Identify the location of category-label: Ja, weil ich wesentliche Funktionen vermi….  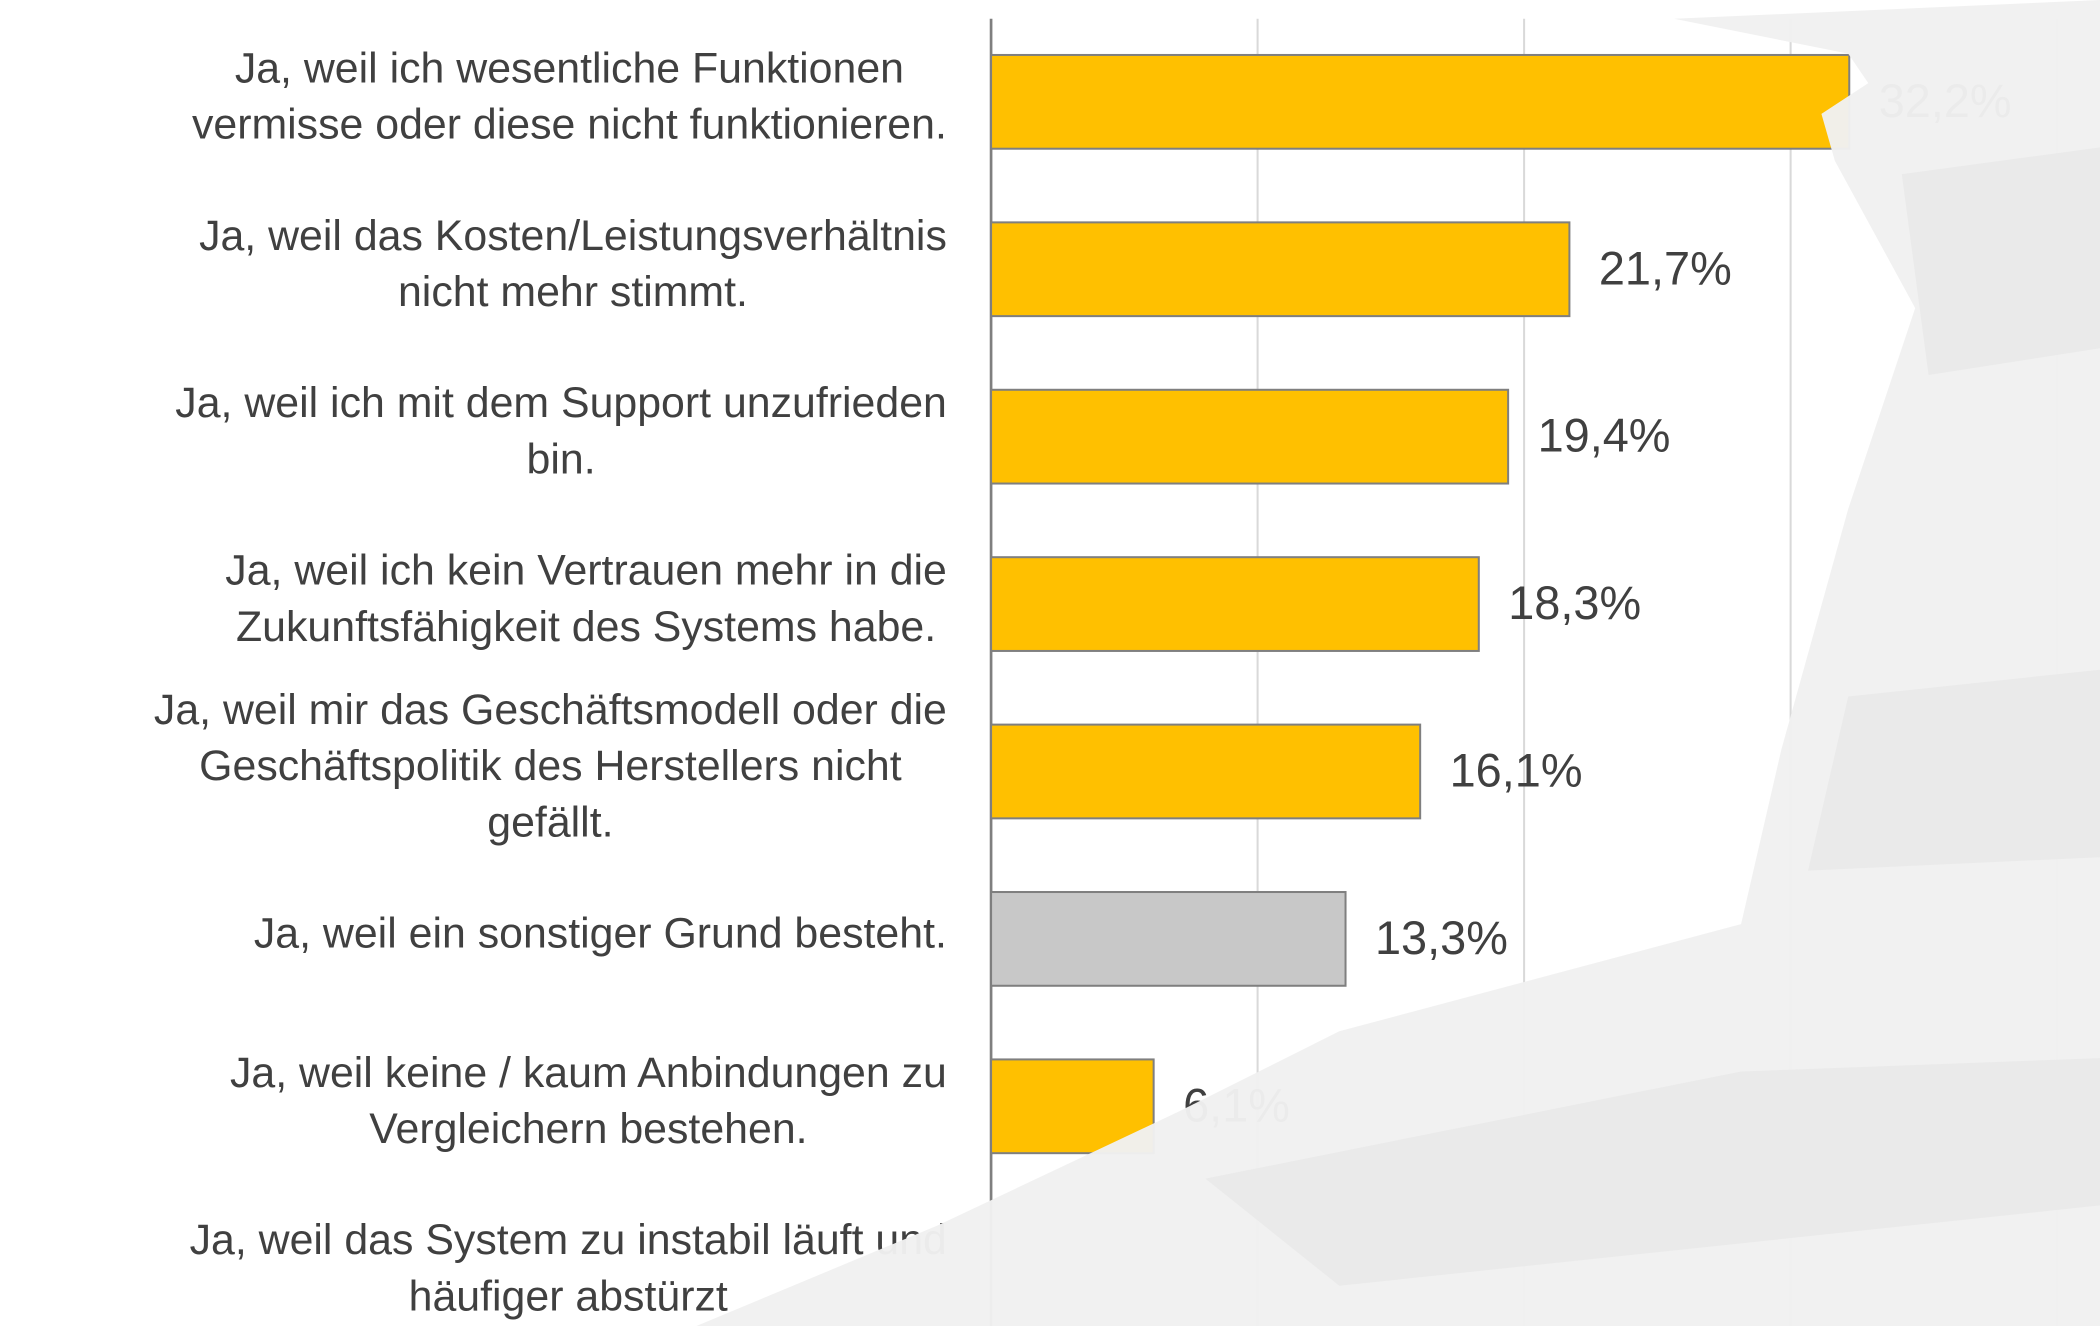
(569, 96).